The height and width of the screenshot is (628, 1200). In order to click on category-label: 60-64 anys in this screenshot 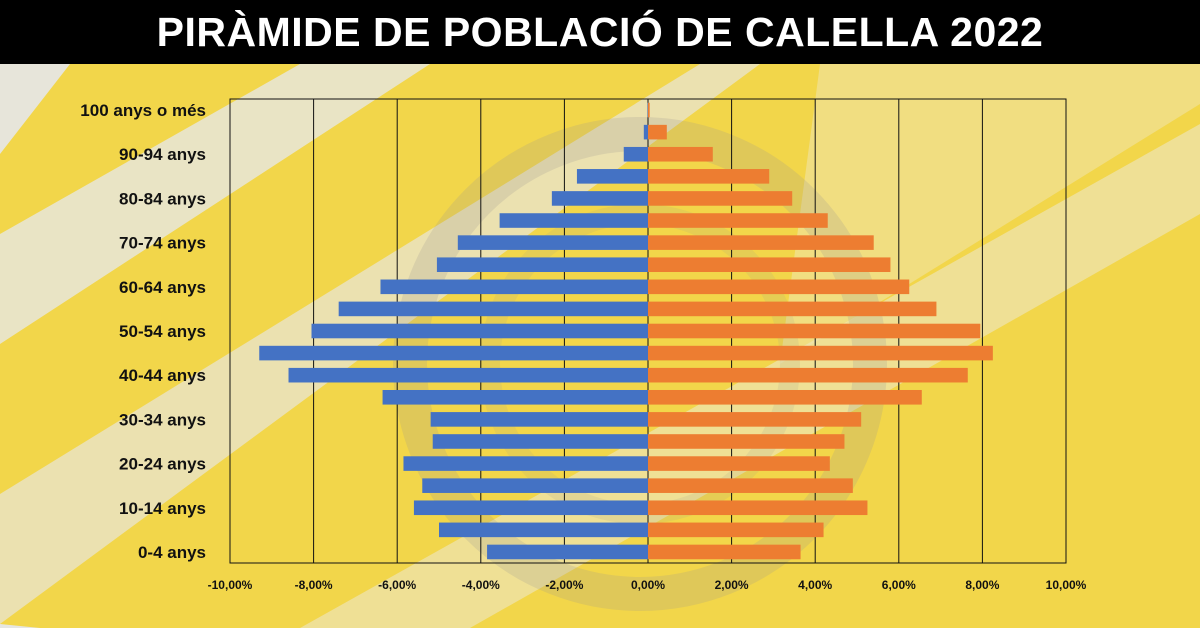, I will do `click(162, 287)`.